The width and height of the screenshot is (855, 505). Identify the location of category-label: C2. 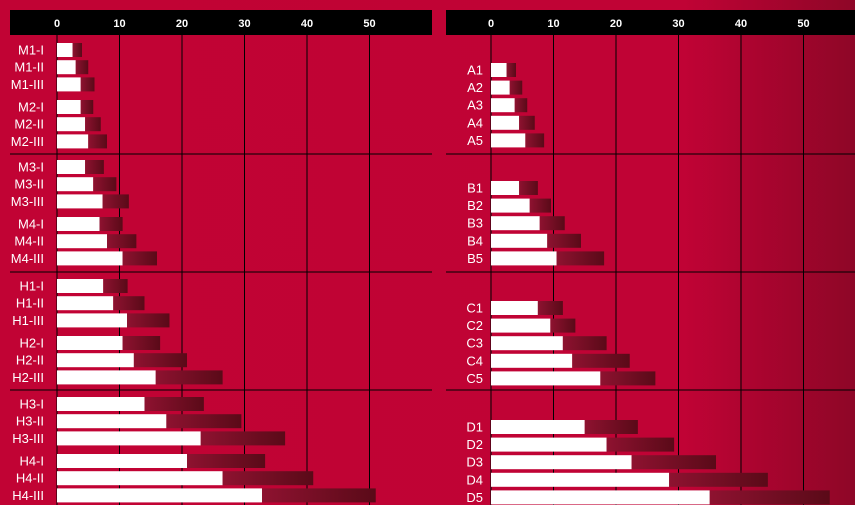
(474, 325).